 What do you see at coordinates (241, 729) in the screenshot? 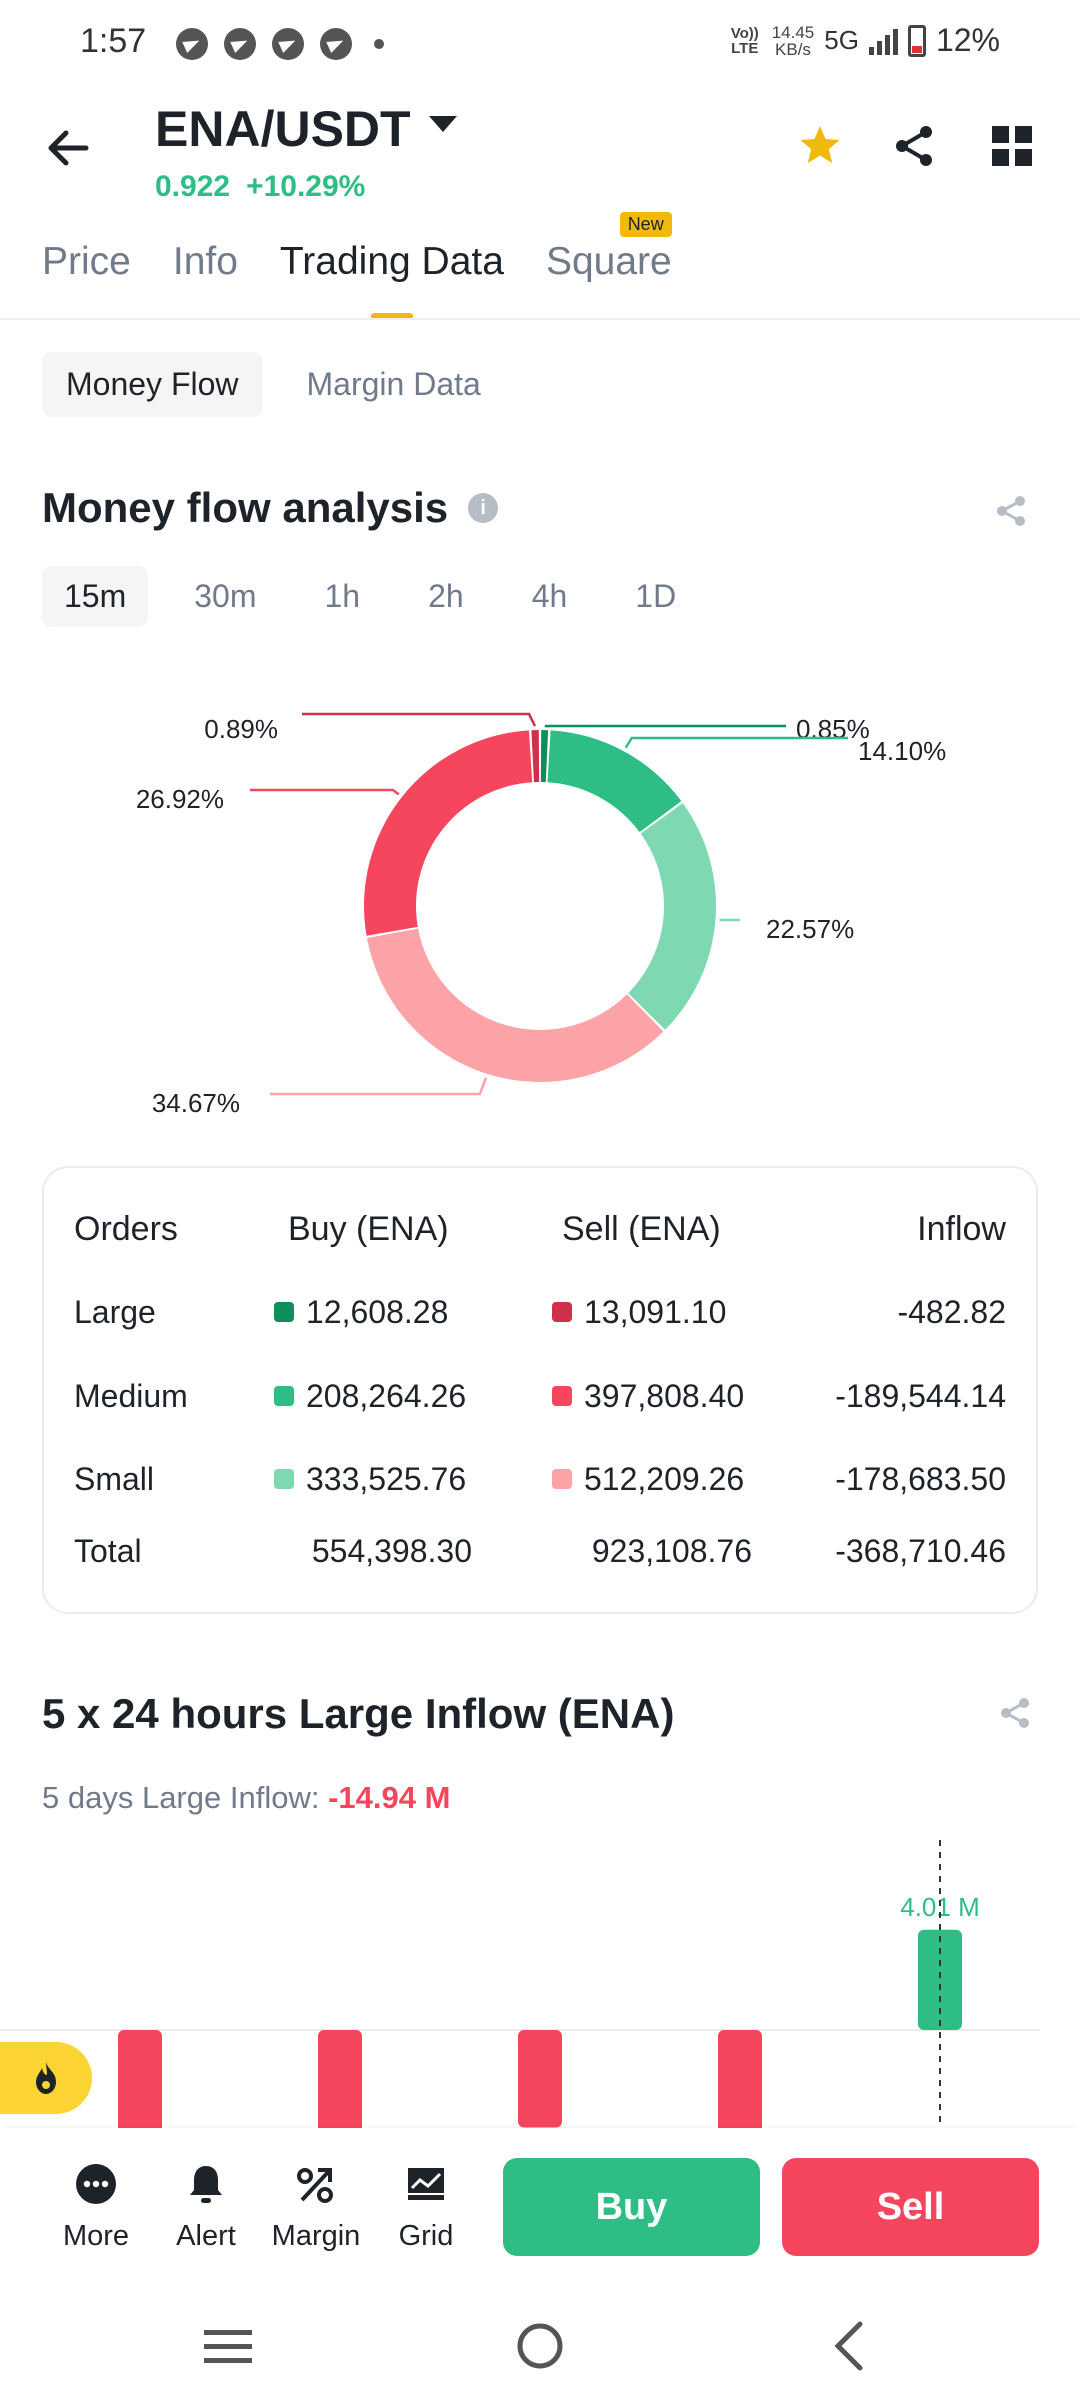
I see `donut-slice-label: 0.89%` at bounding box center [241, 729].